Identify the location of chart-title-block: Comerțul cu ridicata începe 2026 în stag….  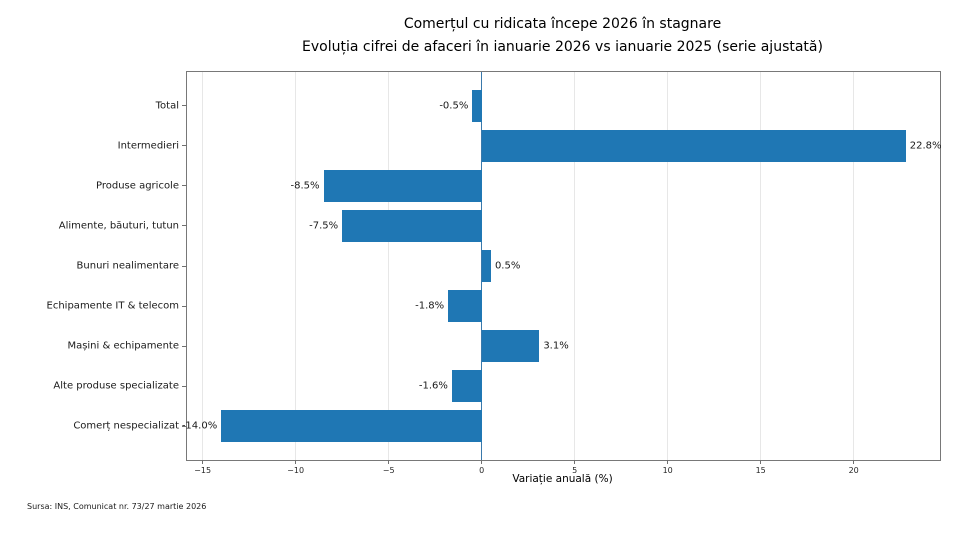
(562, 36).